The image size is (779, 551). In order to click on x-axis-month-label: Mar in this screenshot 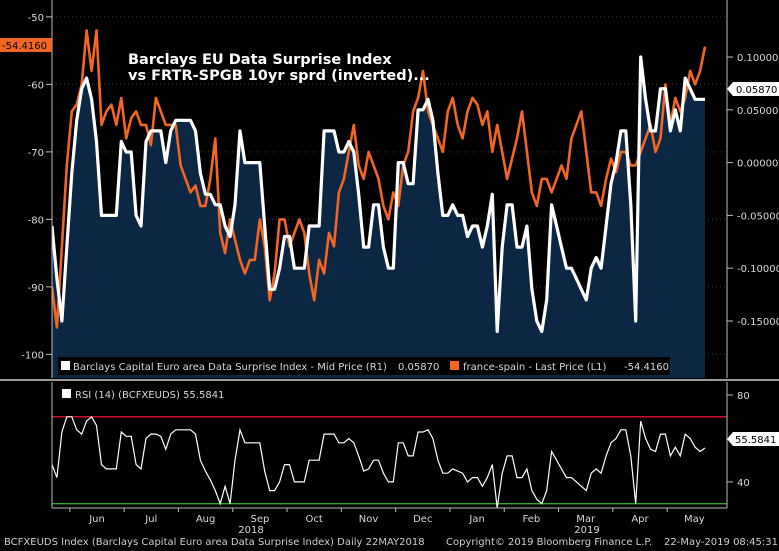, I will do `click(586, 519)`.